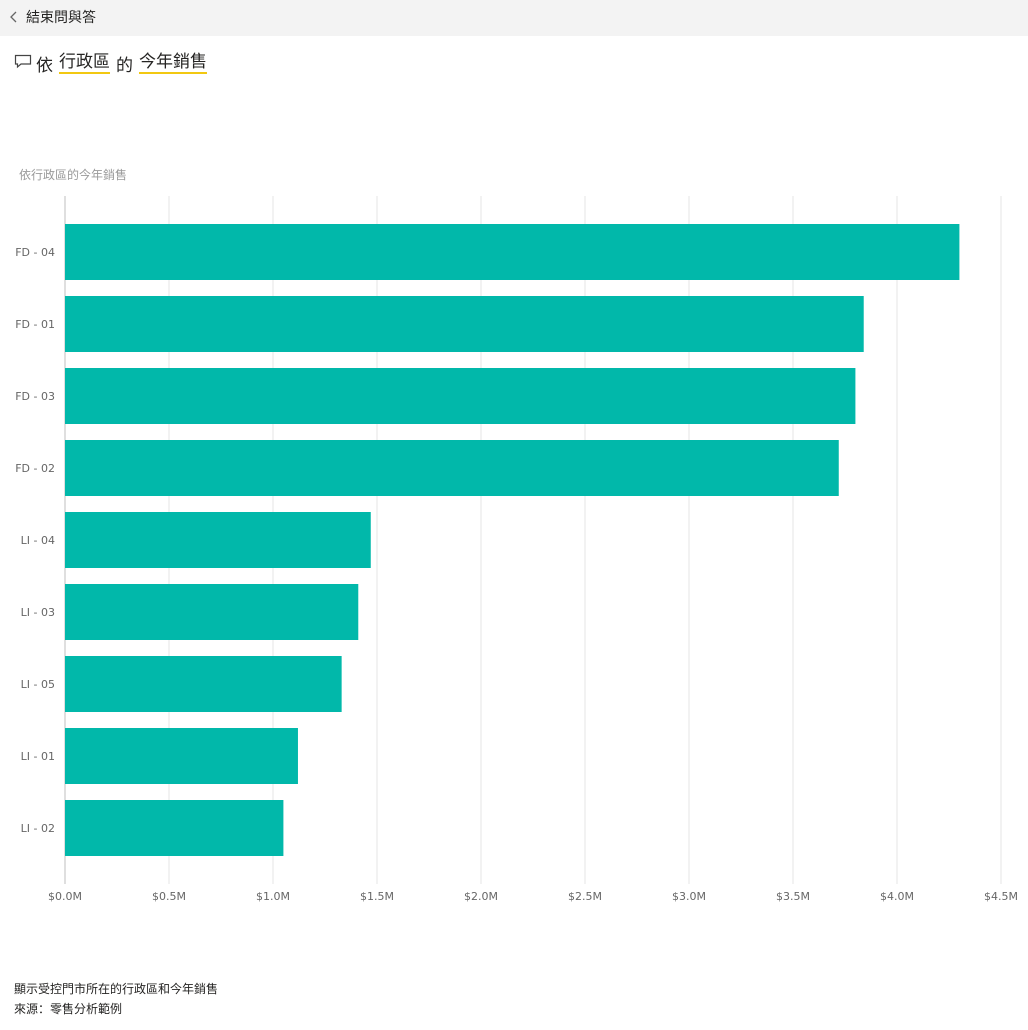 This screenshot has width=1028, height=1030. I want to click on back-button: 結束問與答, so click(52, 17).